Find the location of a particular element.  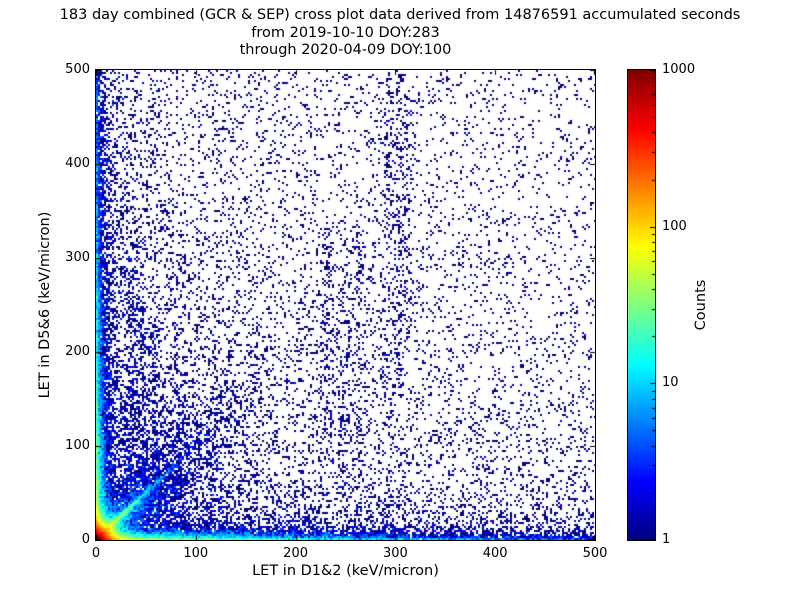

colorbar is located at coordinates (641, 305).